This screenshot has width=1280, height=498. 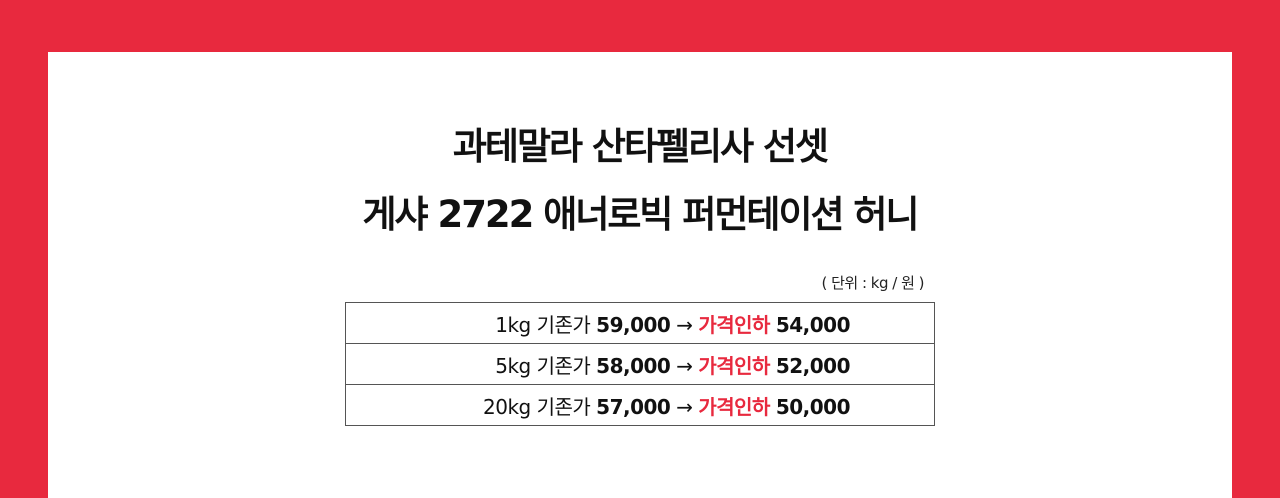 What do you see at coordinates (640, 214) in the screenshot?
I see `title-line-2: 게샤 2722 애너로빅 퍼먼테이션 허니` at bounding box center [640, 214].